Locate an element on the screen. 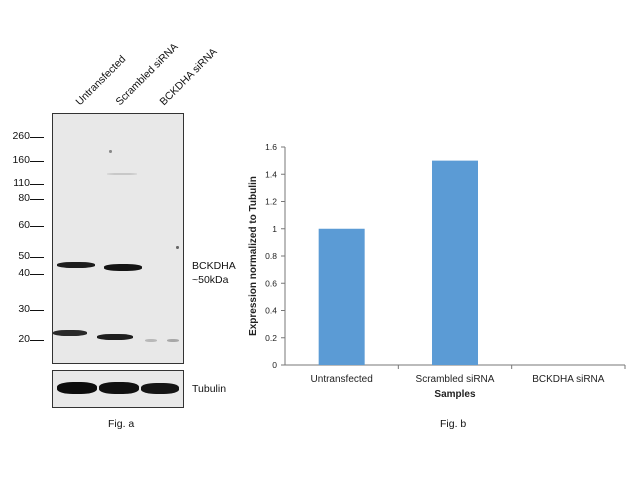  x-tick-label: BCKDHA siRNA is located at coordinates (568, 379).